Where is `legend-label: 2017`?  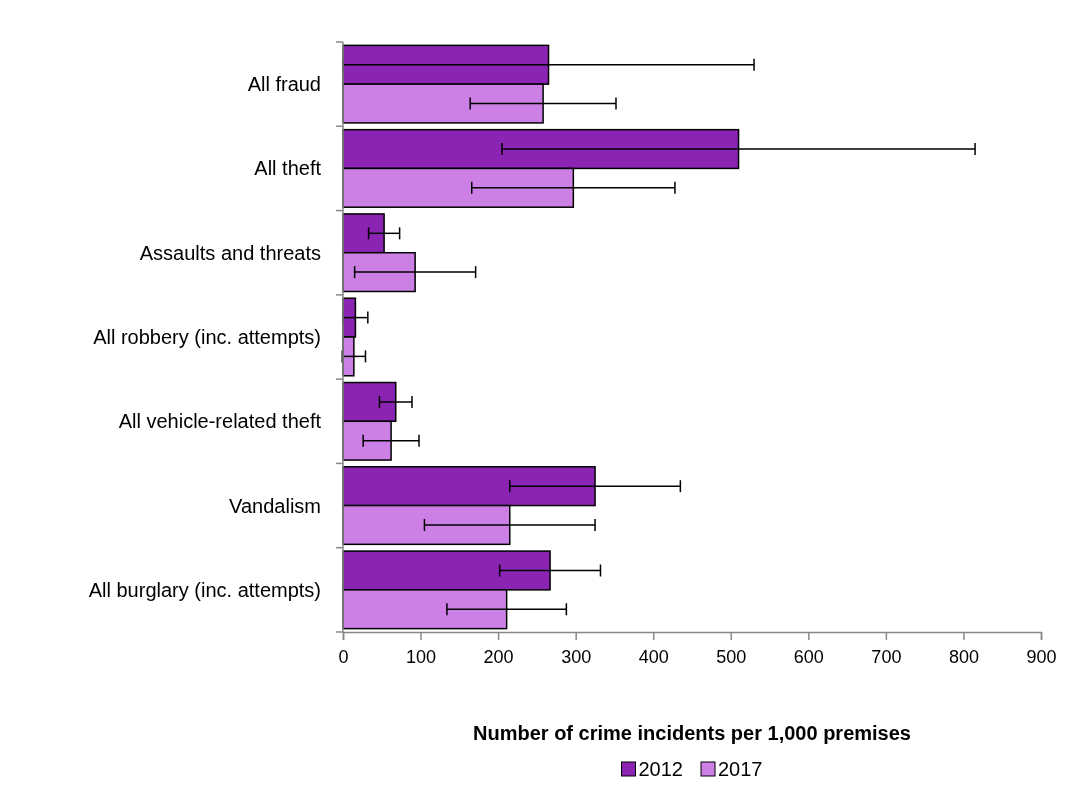
legend-label: 2017 is located at coordinates (740, 769).